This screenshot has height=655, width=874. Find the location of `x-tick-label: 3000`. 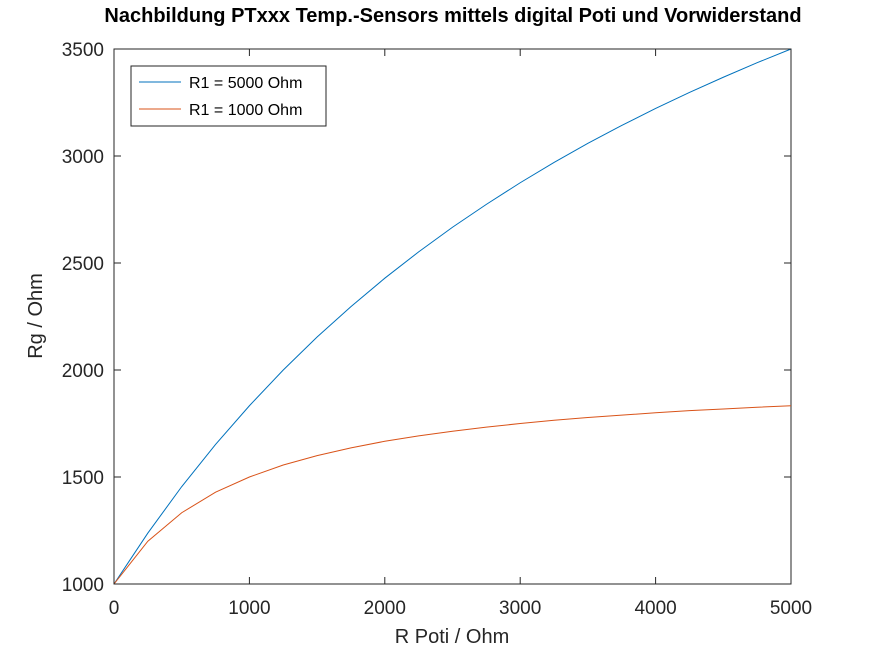

x-tick-label: 3000 is located at coordinates (520, 608).